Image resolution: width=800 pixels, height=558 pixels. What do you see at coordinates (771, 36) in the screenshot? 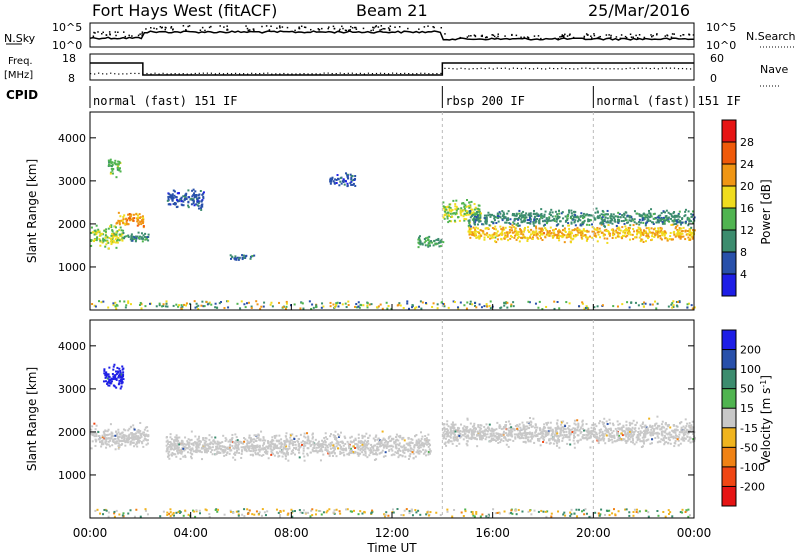
I see `noise-right-label: N.Search` at bounding box center [771, 36].